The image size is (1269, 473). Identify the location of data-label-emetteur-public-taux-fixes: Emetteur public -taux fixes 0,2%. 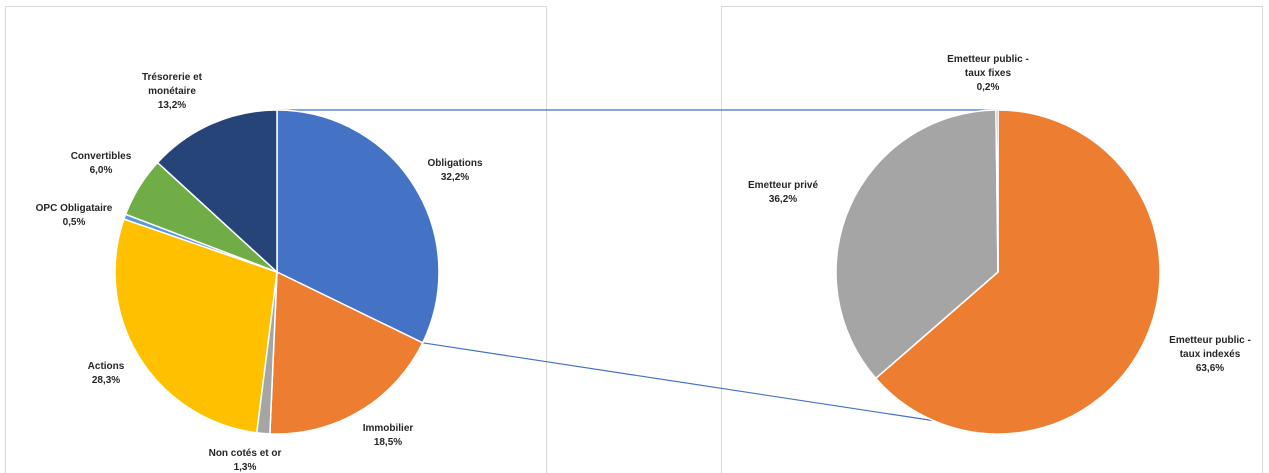
(988, 73).